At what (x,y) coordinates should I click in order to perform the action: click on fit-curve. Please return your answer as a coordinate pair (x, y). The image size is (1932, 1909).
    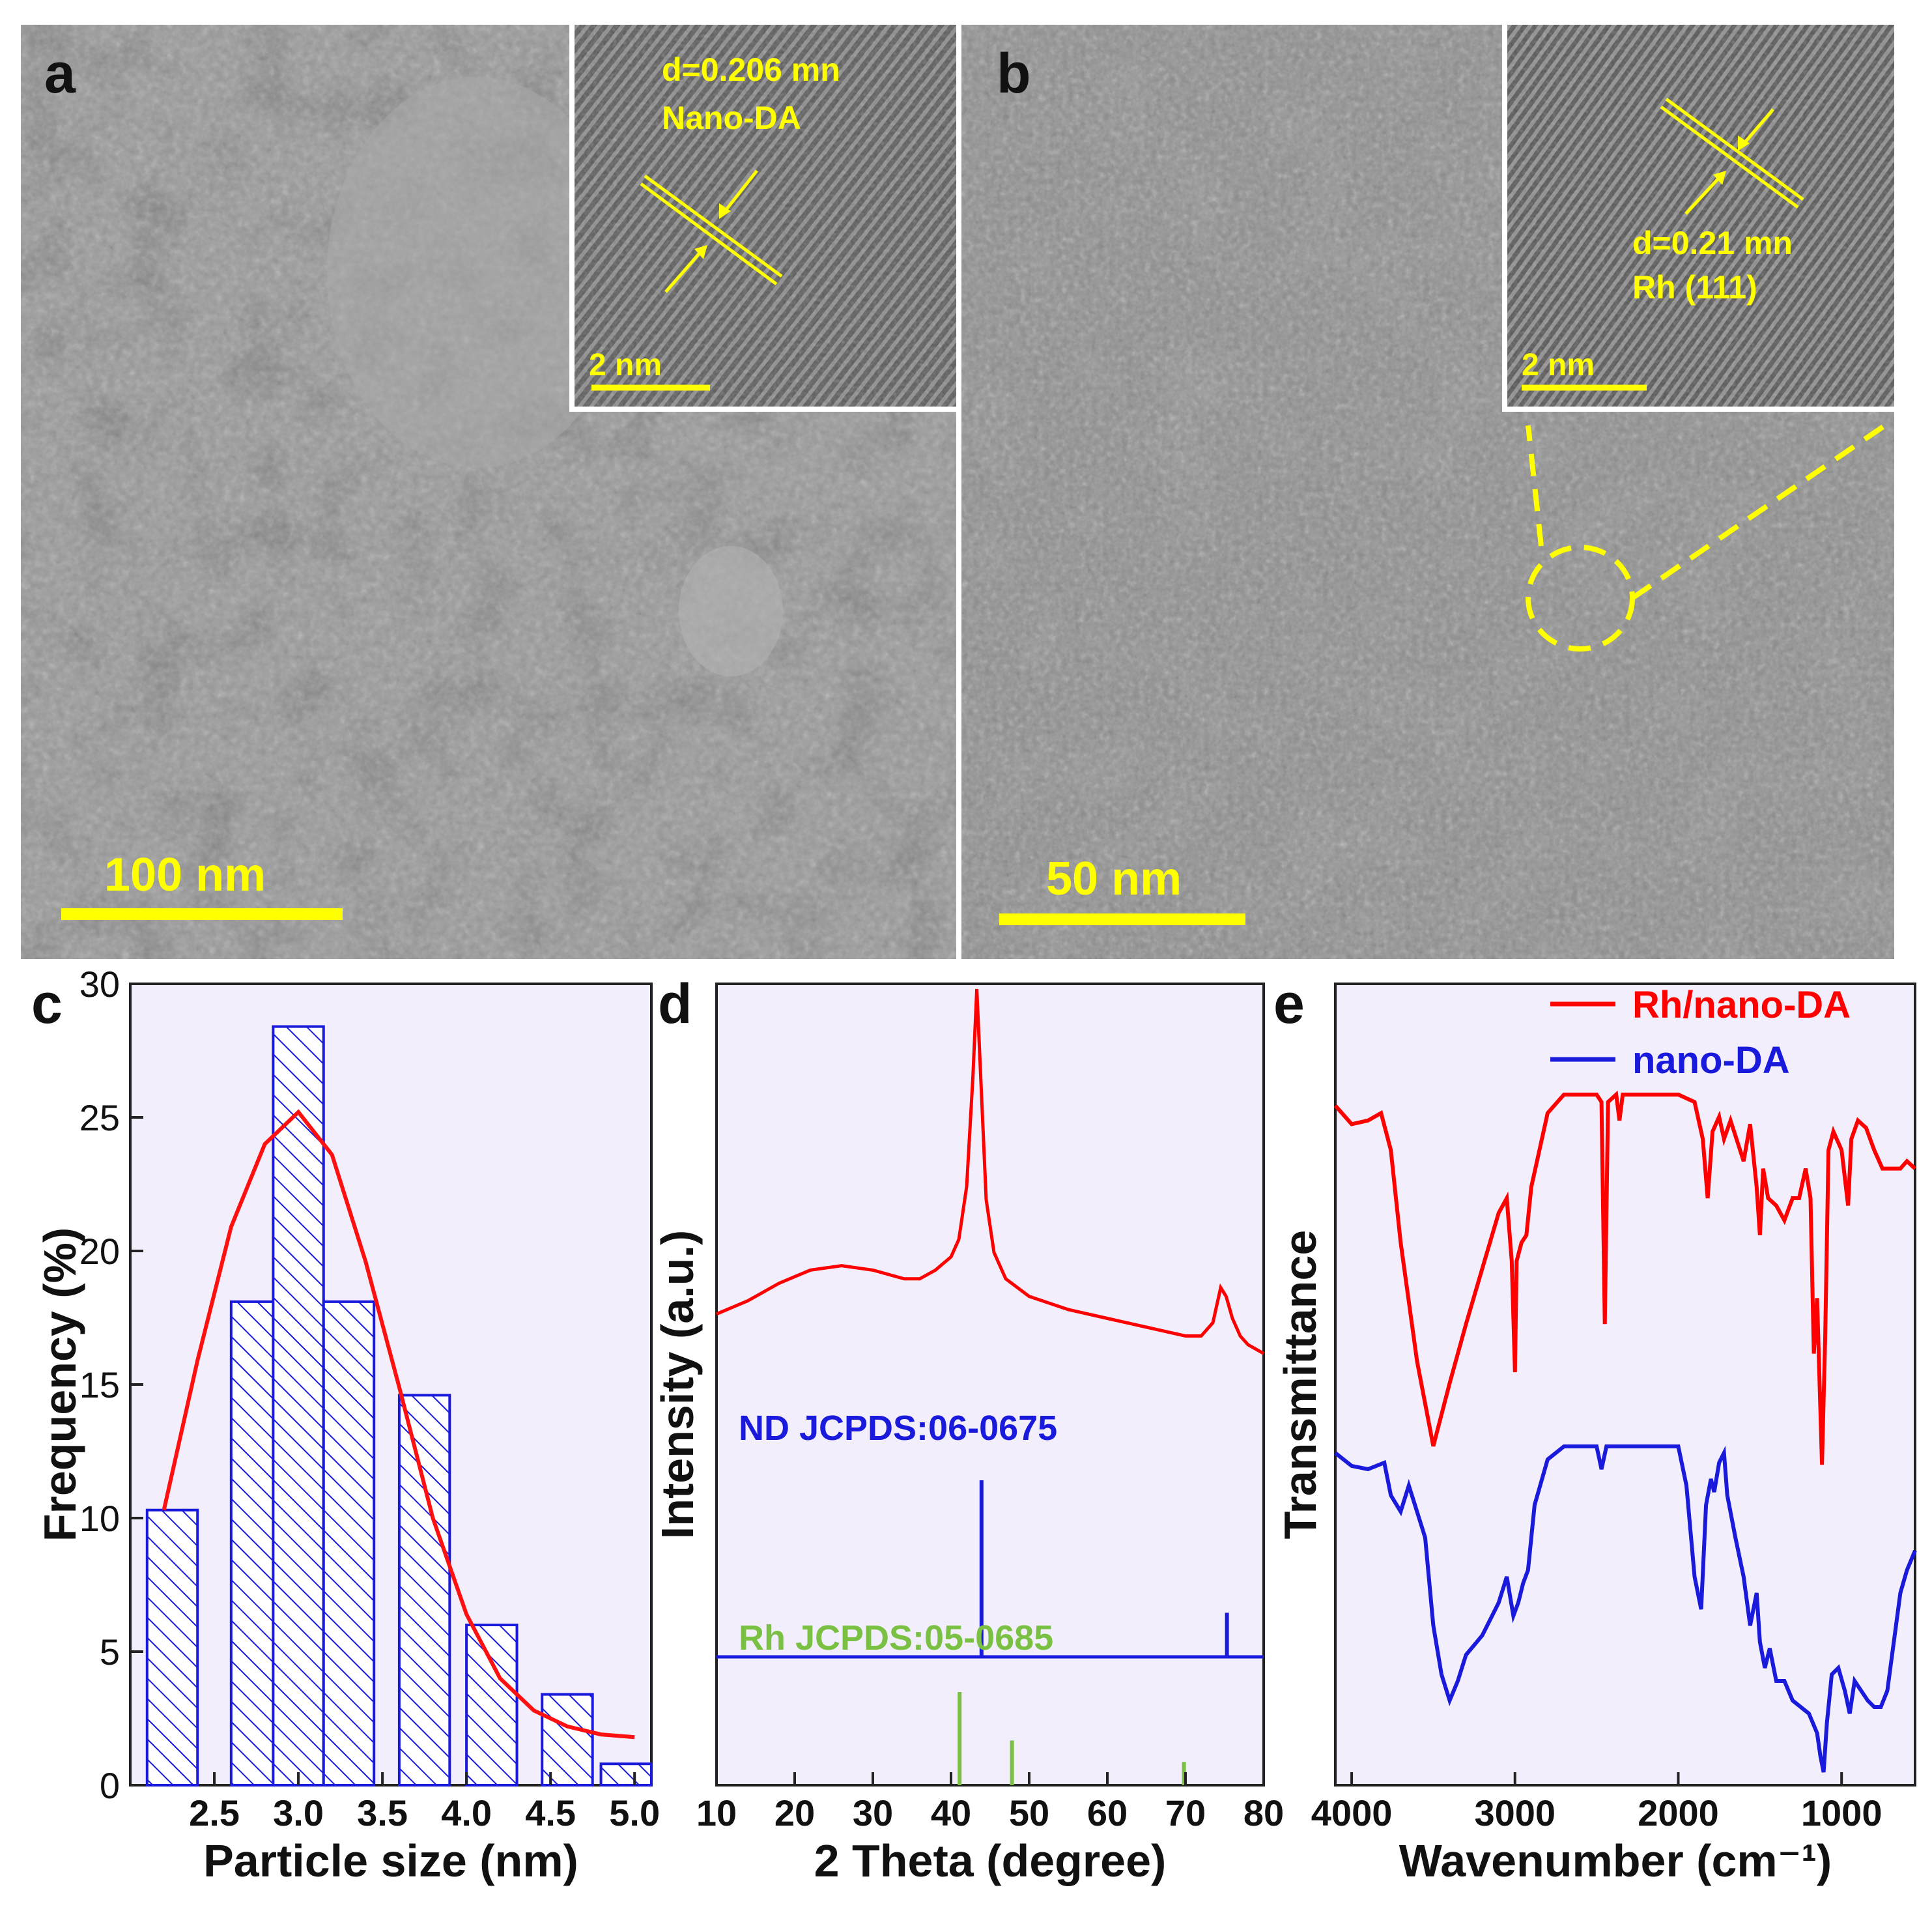
    Looking at the image, I should click on (399, 1424).